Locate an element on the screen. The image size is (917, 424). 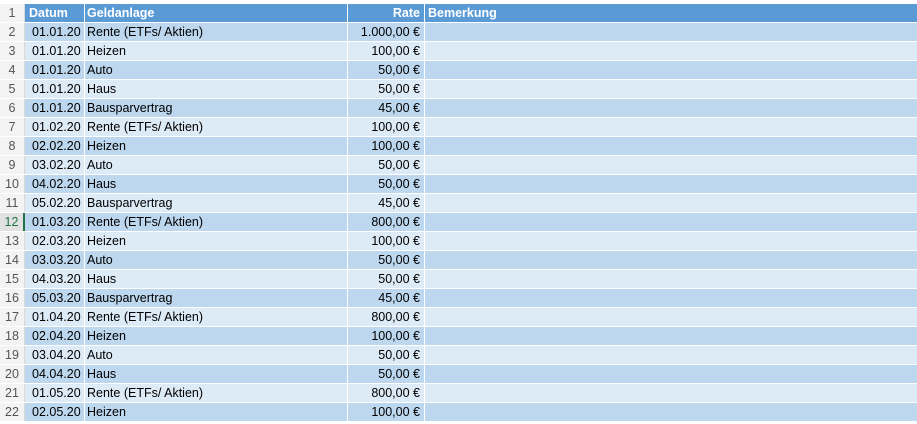
row-header: 15 is located at coordinates (12, 279).